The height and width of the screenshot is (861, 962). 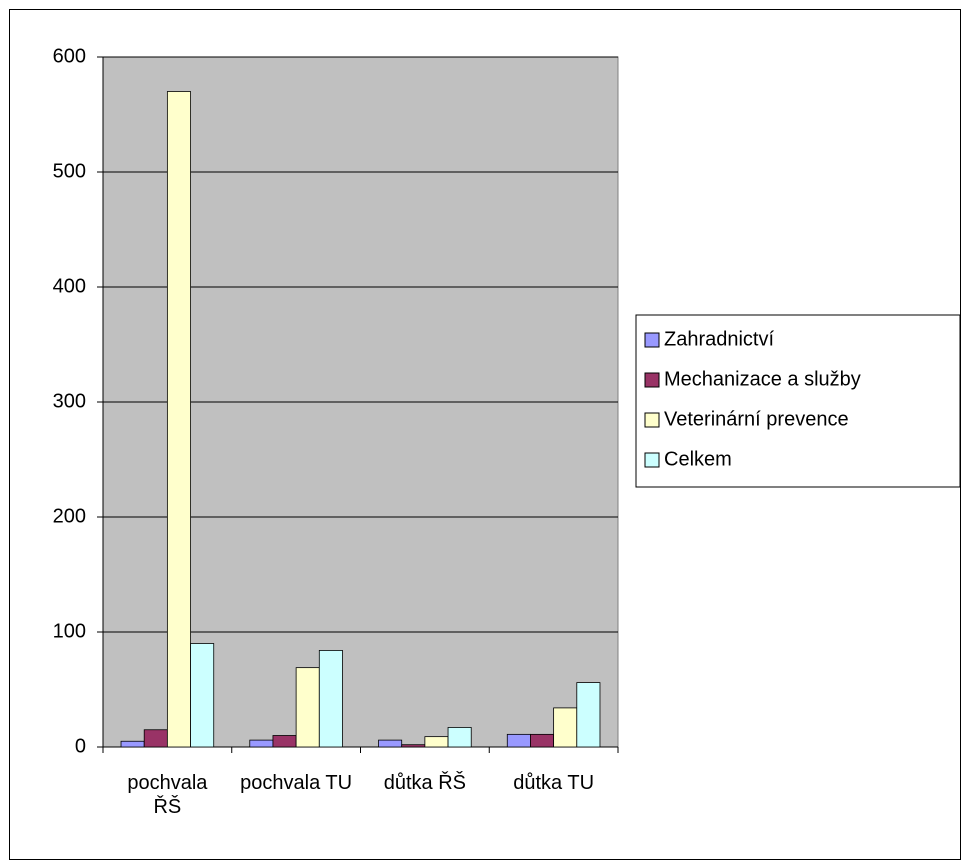 What do you see at coordinates (69, 631) in the screenshot?
I see `y-tick-label: 100` at bounding box center [69, 631].